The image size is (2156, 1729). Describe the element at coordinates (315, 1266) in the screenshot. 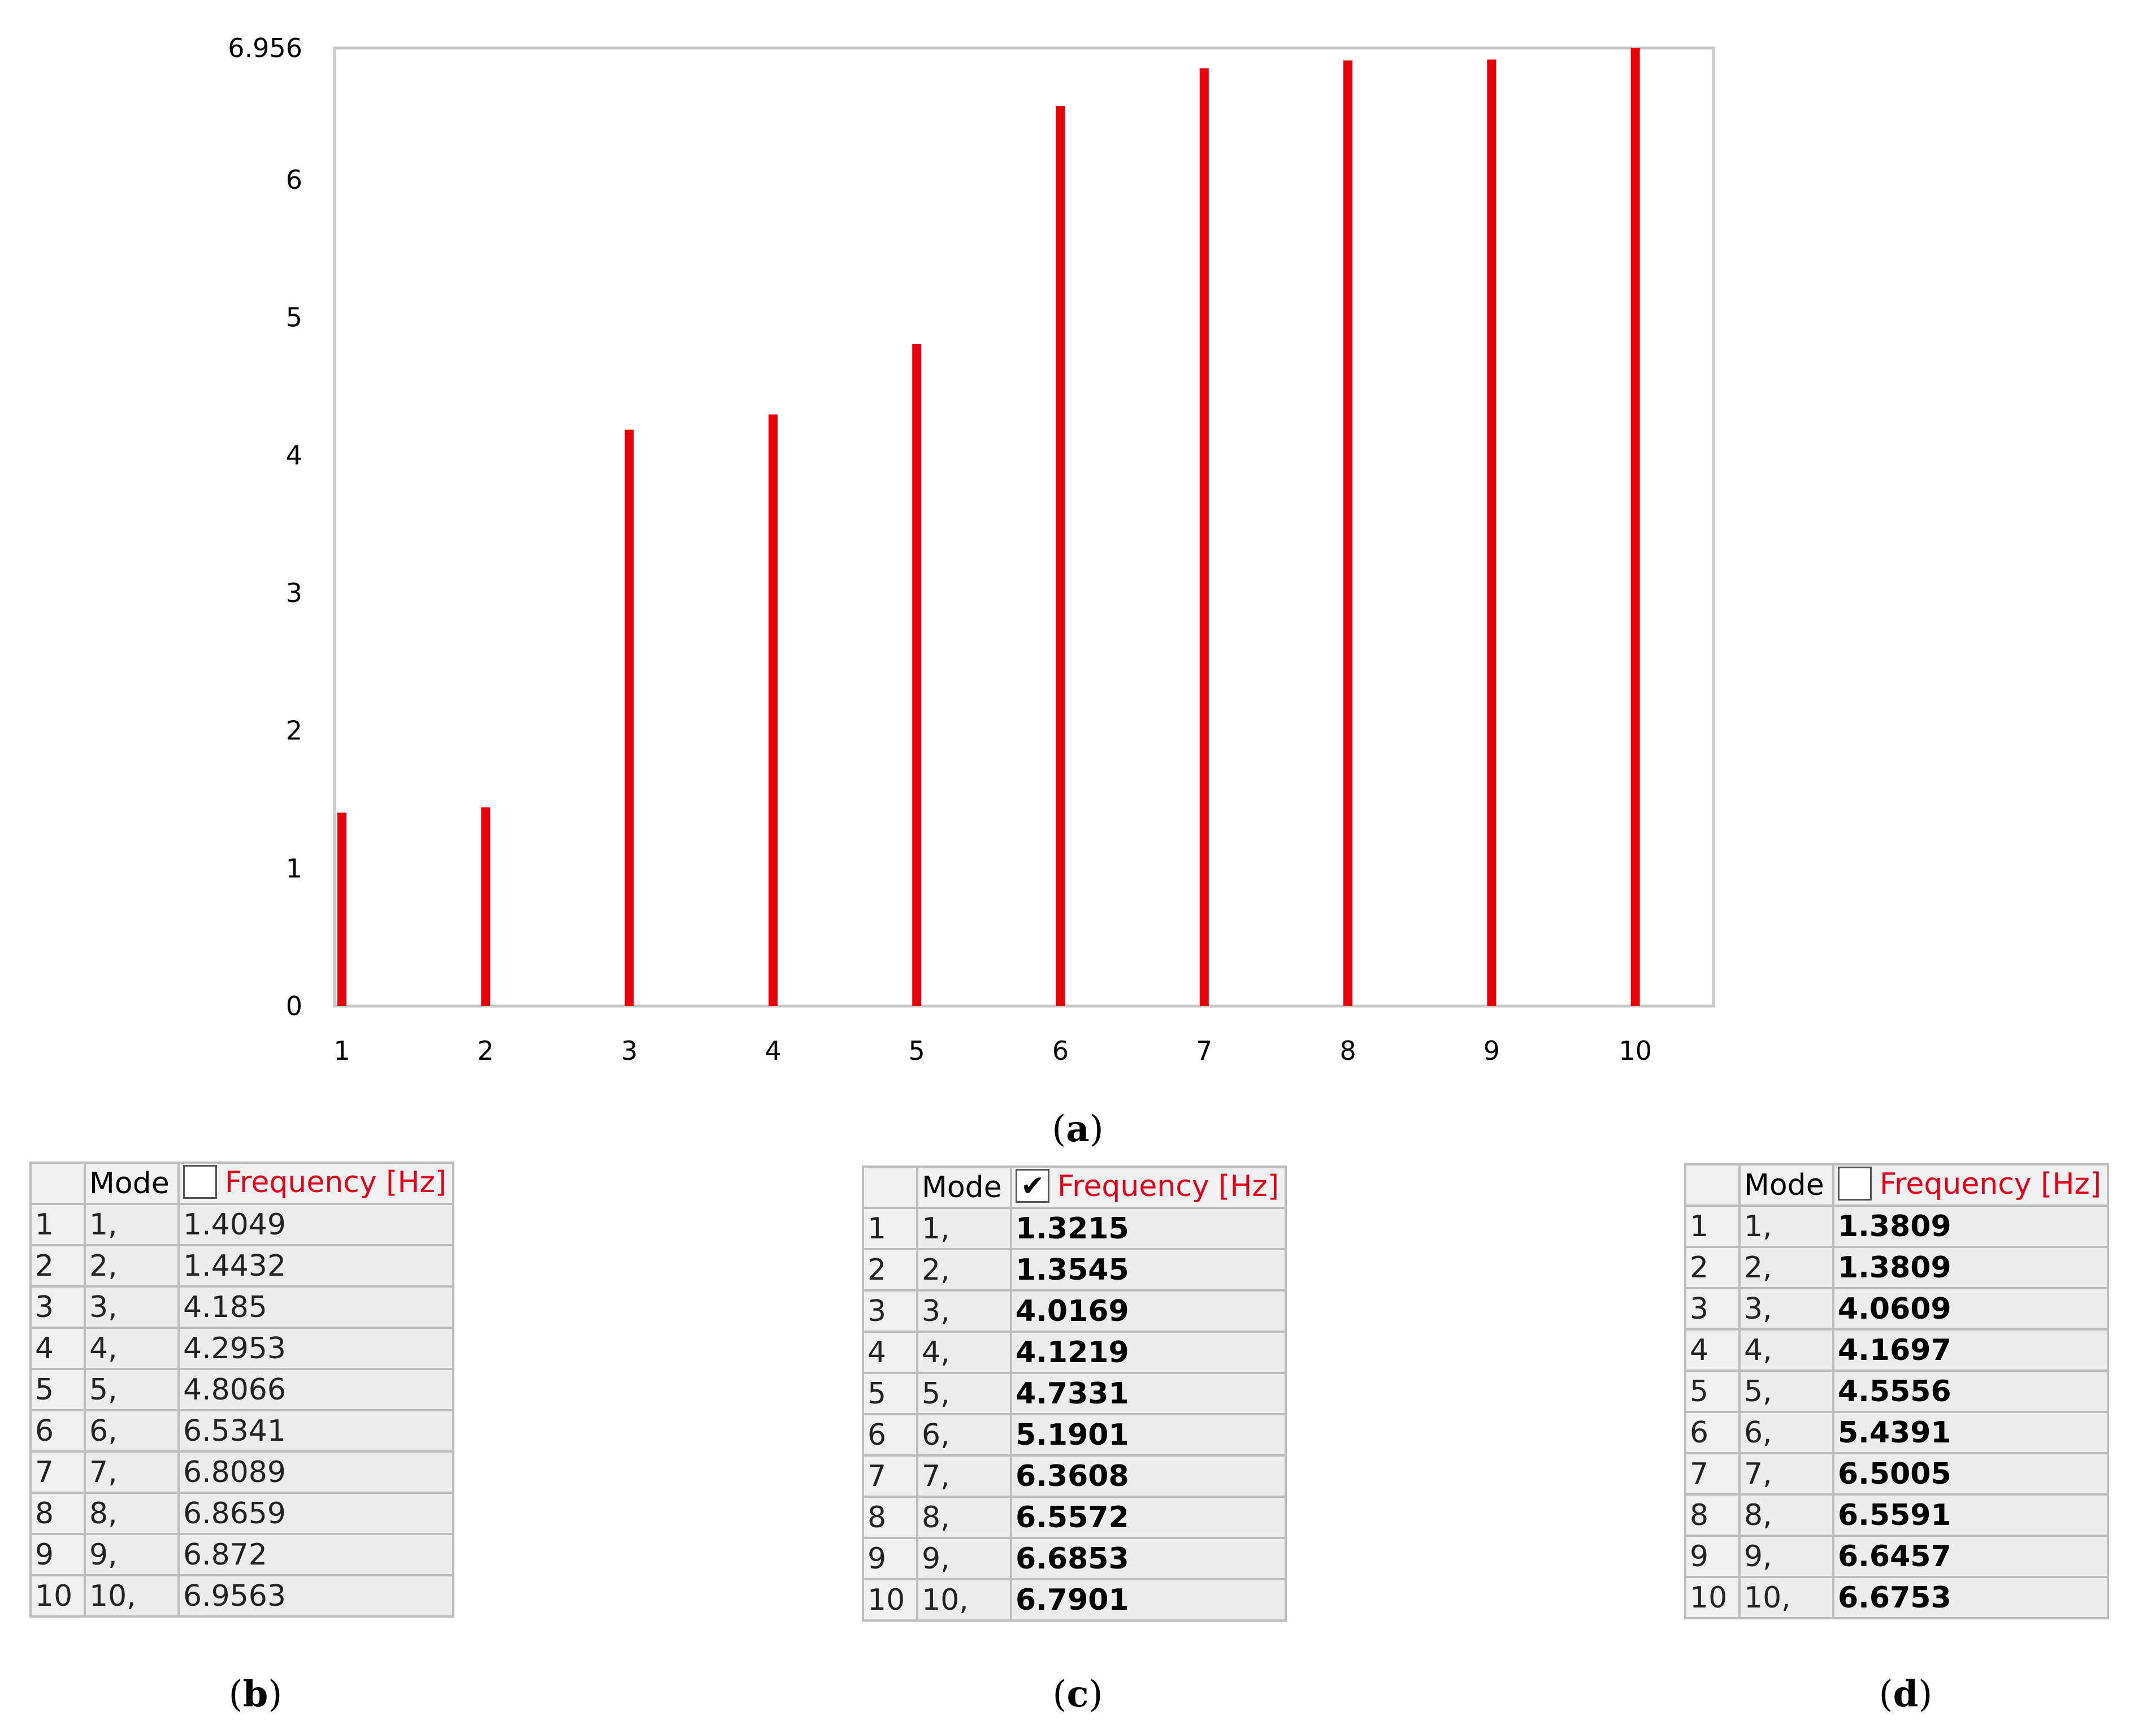

I see `frequency-cell: 1.4432` at that location.